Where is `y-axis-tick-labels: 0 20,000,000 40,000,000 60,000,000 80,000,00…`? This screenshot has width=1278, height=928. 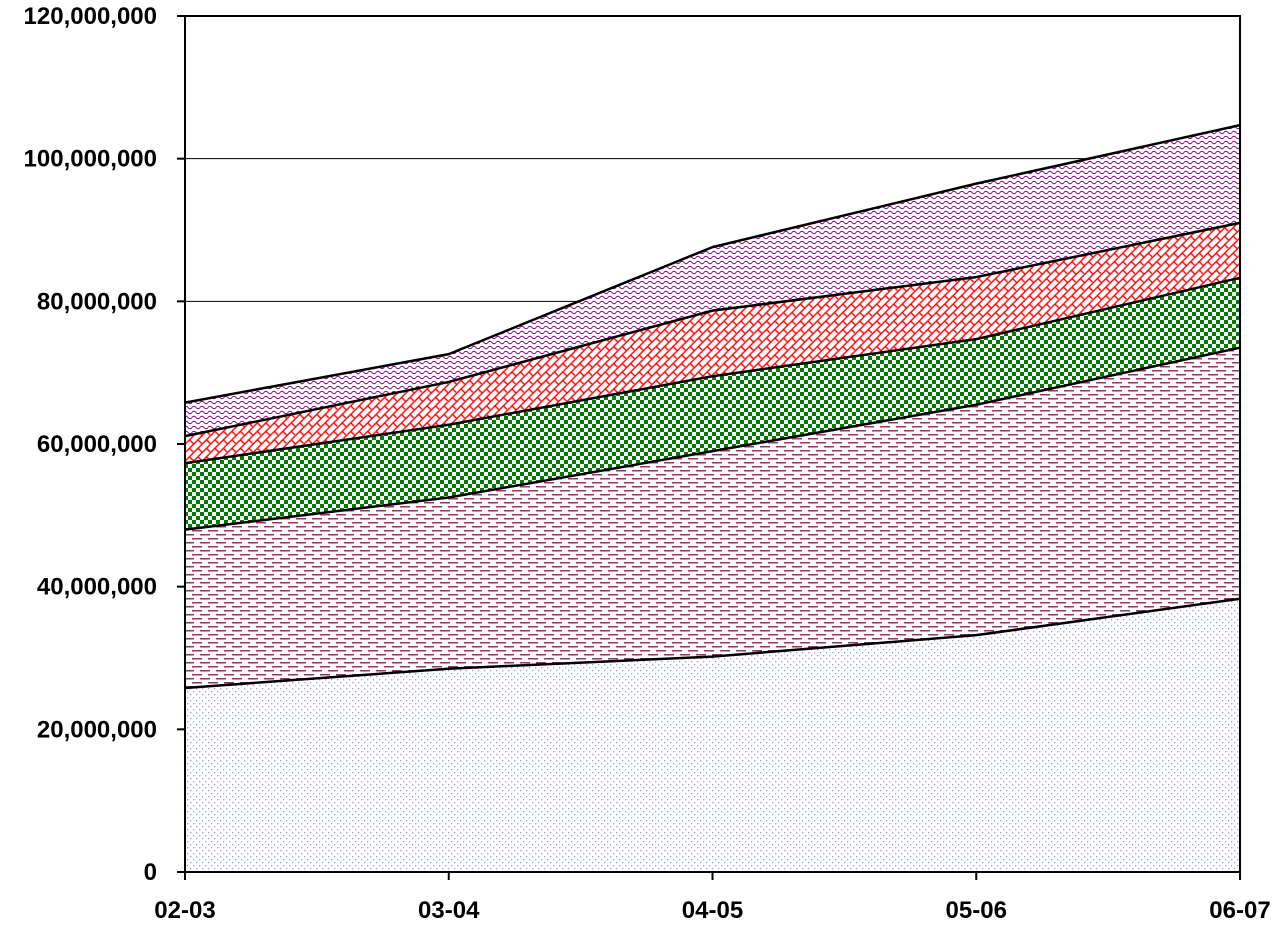
y-axis-tick-labels: 0 20,000,000 40,000,000 60,000,000 80,000,00… is located at coordinates (90, 444).